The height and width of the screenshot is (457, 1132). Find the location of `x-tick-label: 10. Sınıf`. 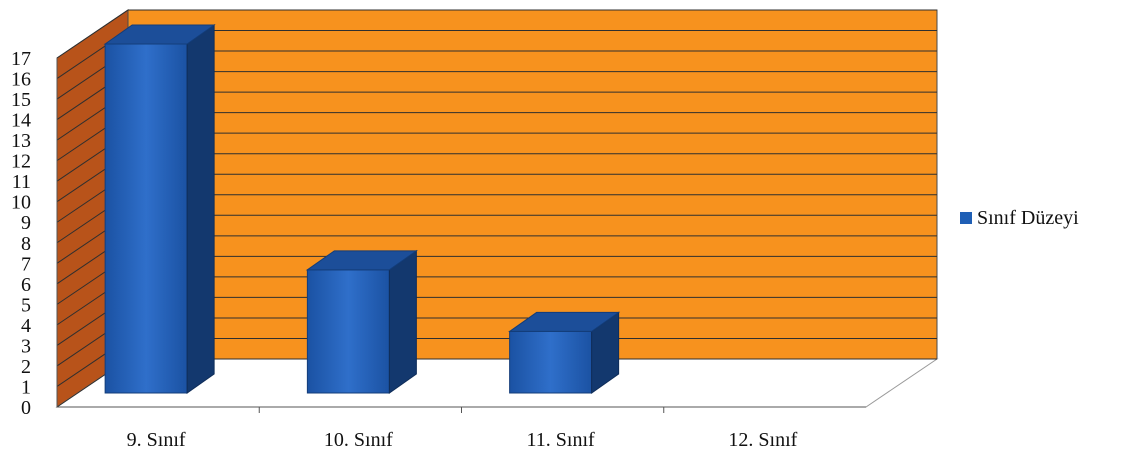

x-tick-label: 10. Sınıf is located at coordinates (358, 440).